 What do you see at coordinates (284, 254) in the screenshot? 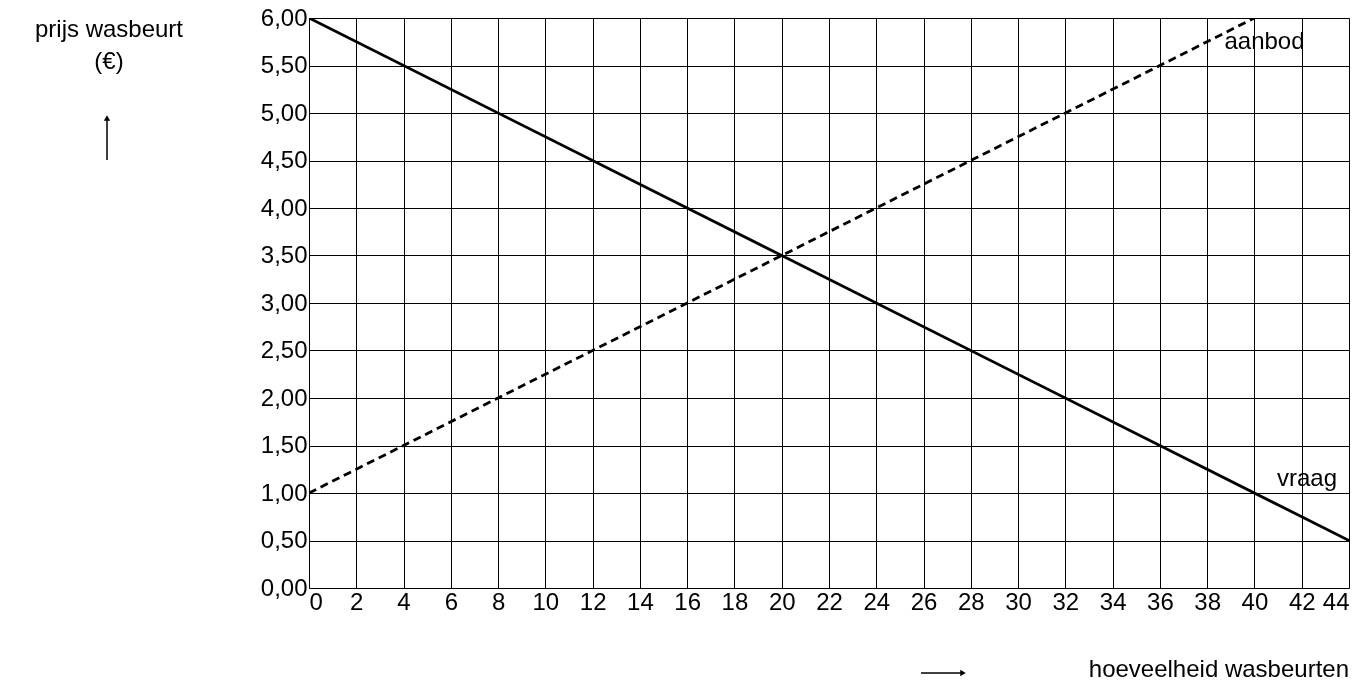
I see `y-tick-label: 3,50` at bounding box center [284, 254].